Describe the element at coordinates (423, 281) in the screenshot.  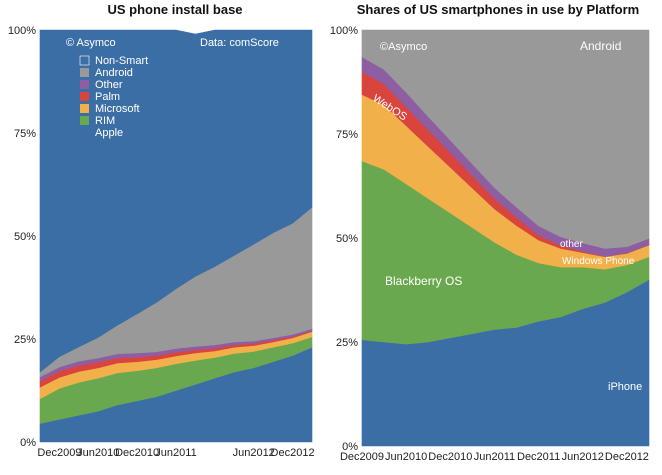
I see `series-label: Blackberry OS` at that location.